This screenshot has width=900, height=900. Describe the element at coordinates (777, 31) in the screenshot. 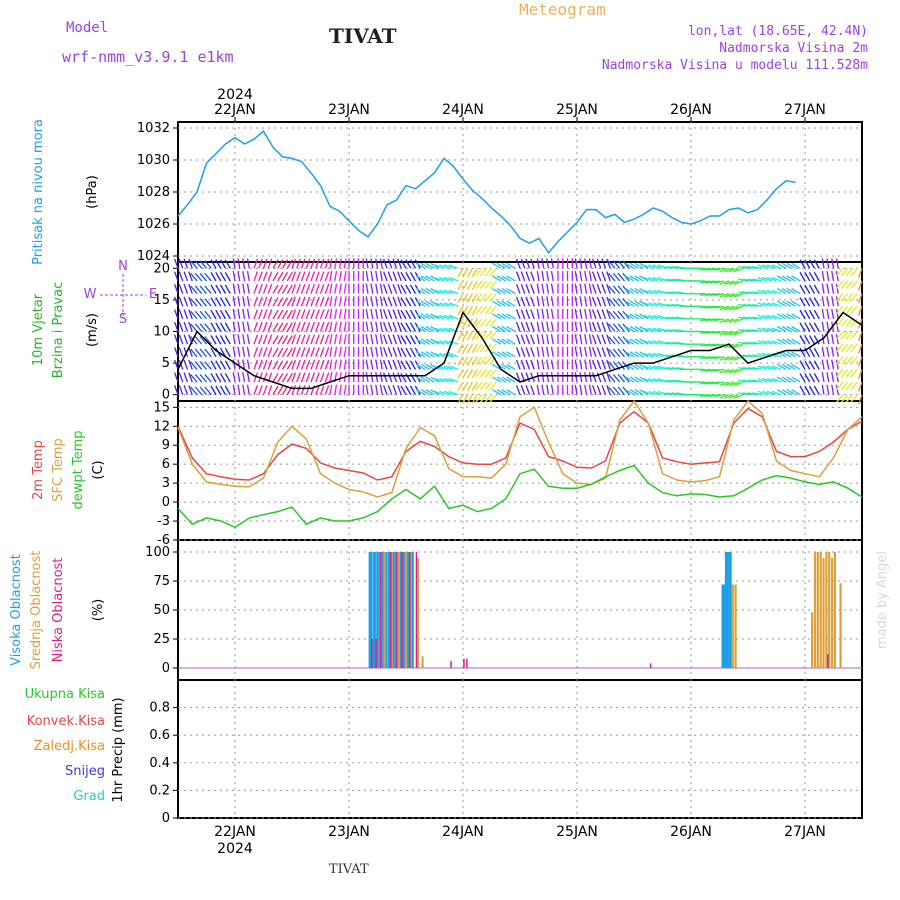

I see `coords-label: lon,lat (18.65E, 42.4N)` at that location.